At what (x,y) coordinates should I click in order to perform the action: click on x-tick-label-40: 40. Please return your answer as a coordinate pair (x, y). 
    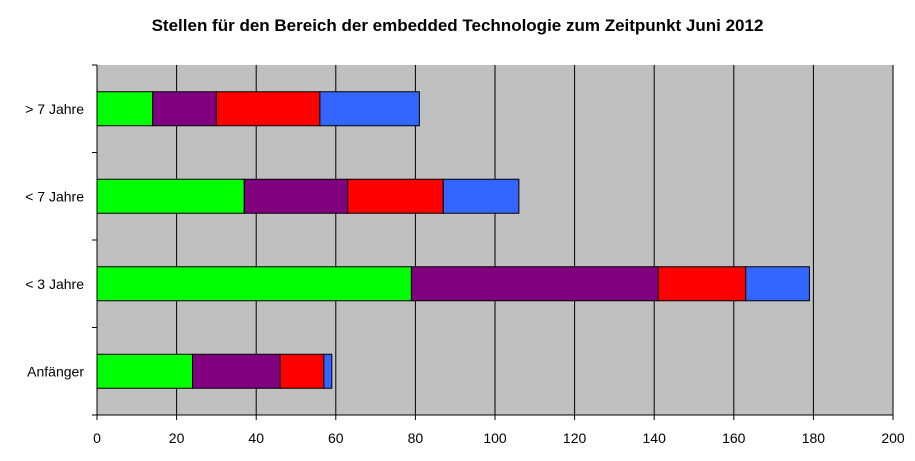
    Looking at the image, I should click on (256, 438).